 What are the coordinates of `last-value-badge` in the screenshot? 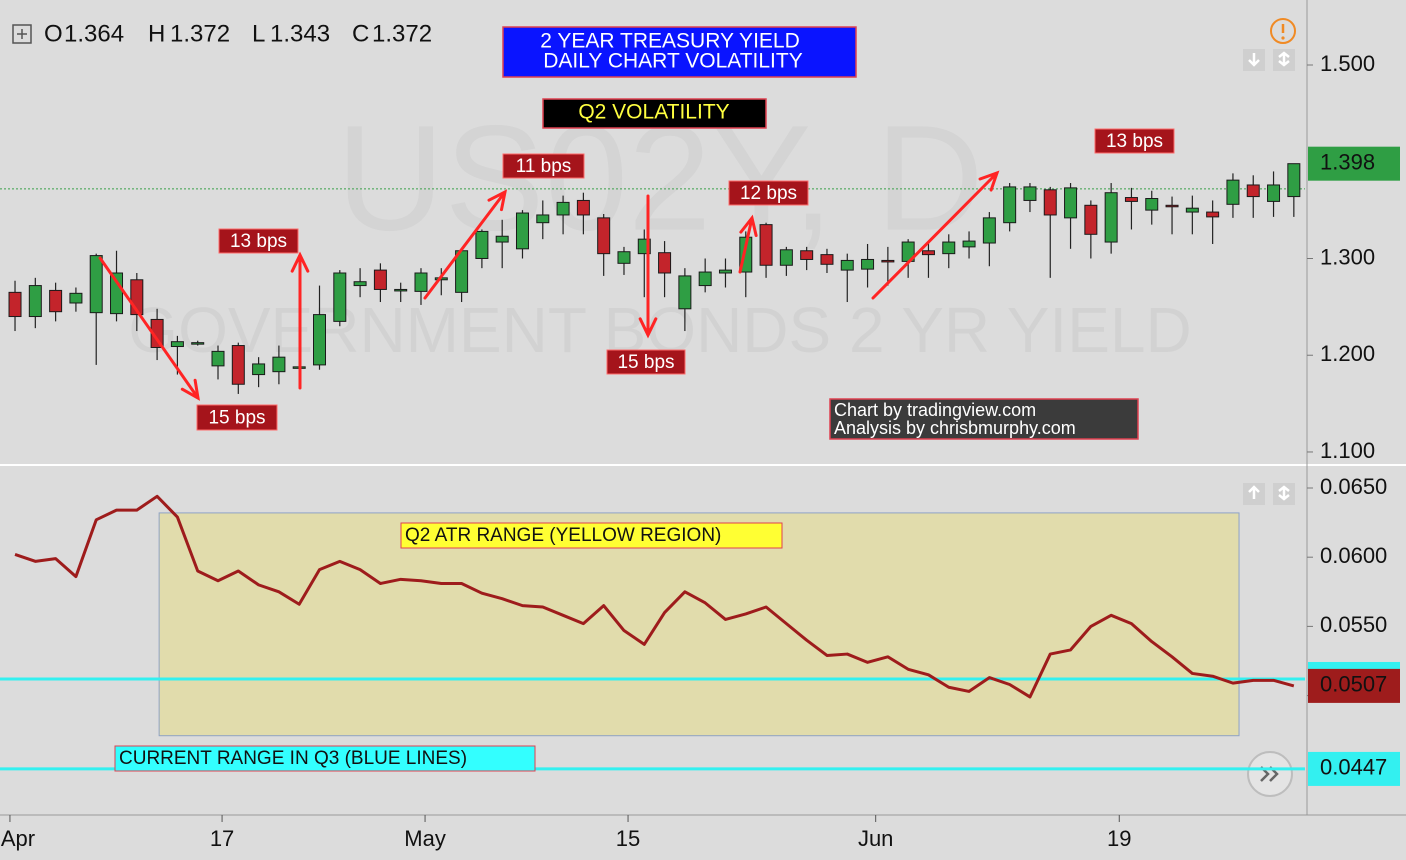 It's located at (1354, 685).